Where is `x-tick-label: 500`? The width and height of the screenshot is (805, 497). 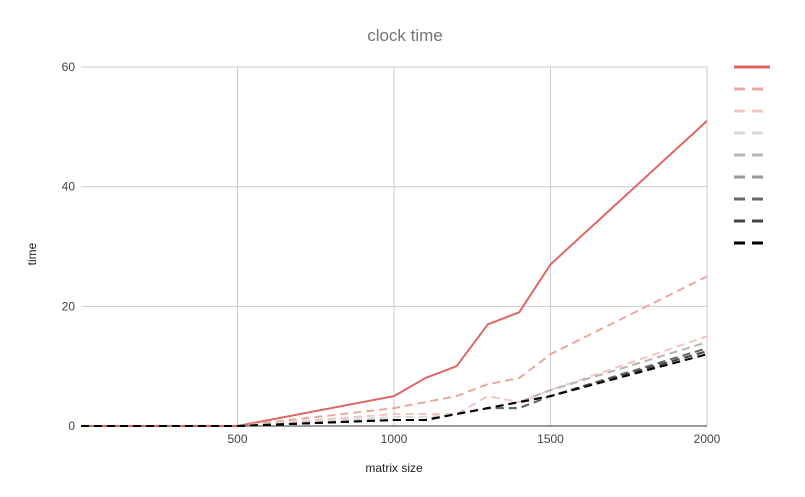 x-tick-label: 500 is located at coordinates (237, 439).